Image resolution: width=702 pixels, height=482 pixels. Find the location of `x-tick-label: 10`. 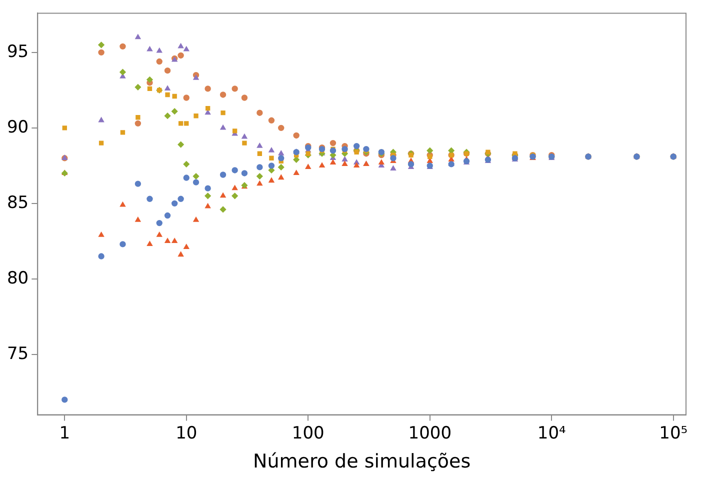

x-tick-label: 10 is located at coordinates (187, 433).